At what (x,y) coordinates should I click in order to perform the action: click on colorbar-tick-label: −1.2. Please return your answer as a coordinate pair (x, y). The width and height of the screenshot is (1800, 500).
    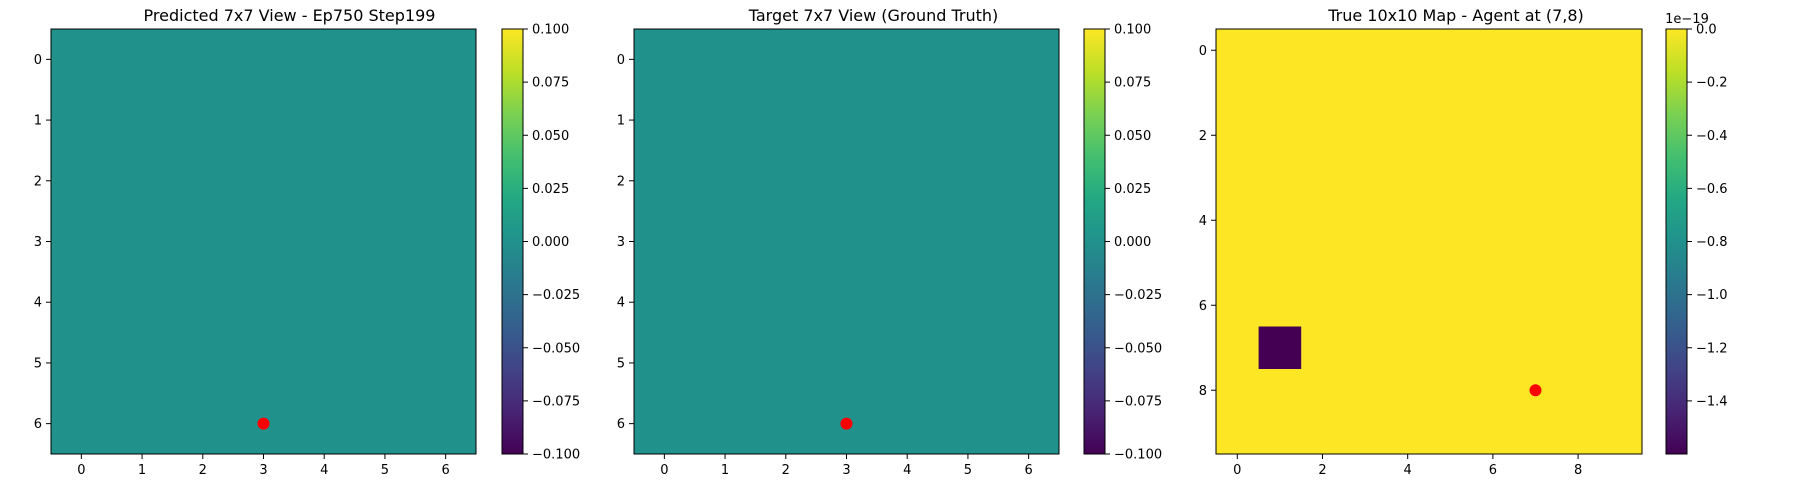
    Looking at the image, I should click on (1712, 348).